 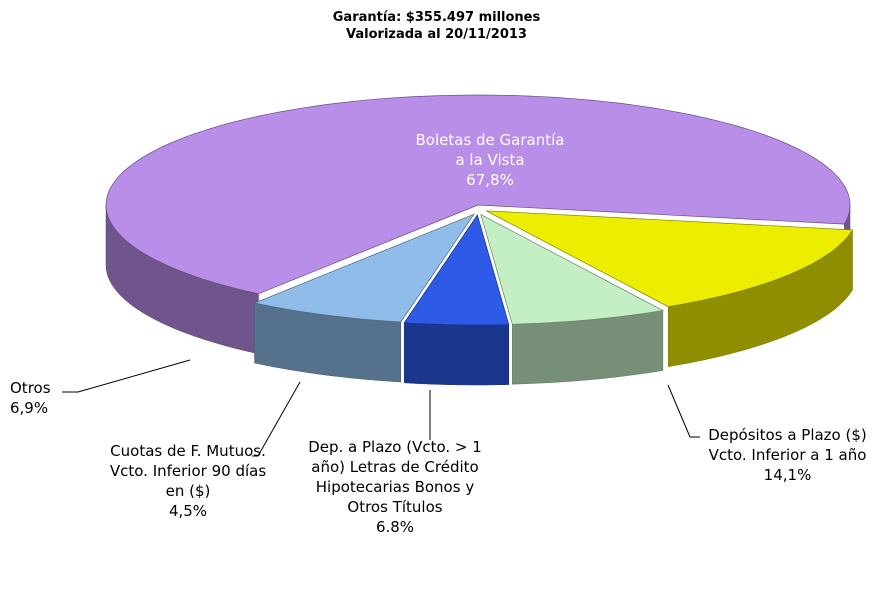 I want to click on category-label: Boletas de Garantía a la Vista, so click(x=490, y=150).